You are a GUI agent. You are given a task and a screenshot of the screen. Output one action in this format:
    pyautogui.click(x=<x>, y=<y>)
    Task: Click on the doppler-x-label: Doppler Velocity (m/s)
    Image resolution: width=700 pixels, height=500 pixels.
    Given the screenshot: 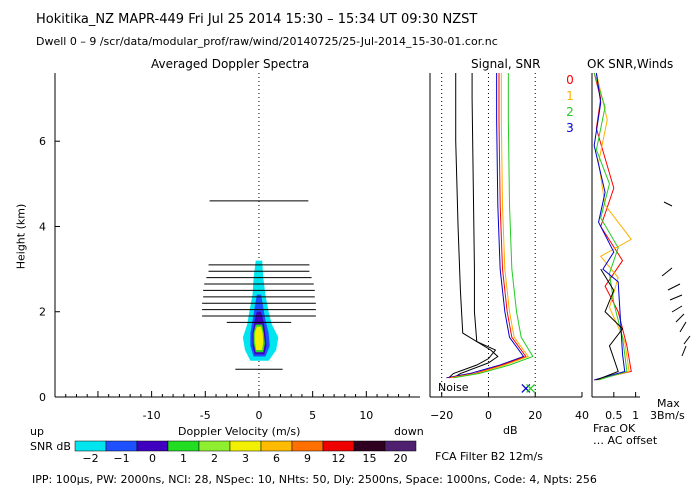 What is the action you would take?
    pyautogui.click(x=239, y=431)
    